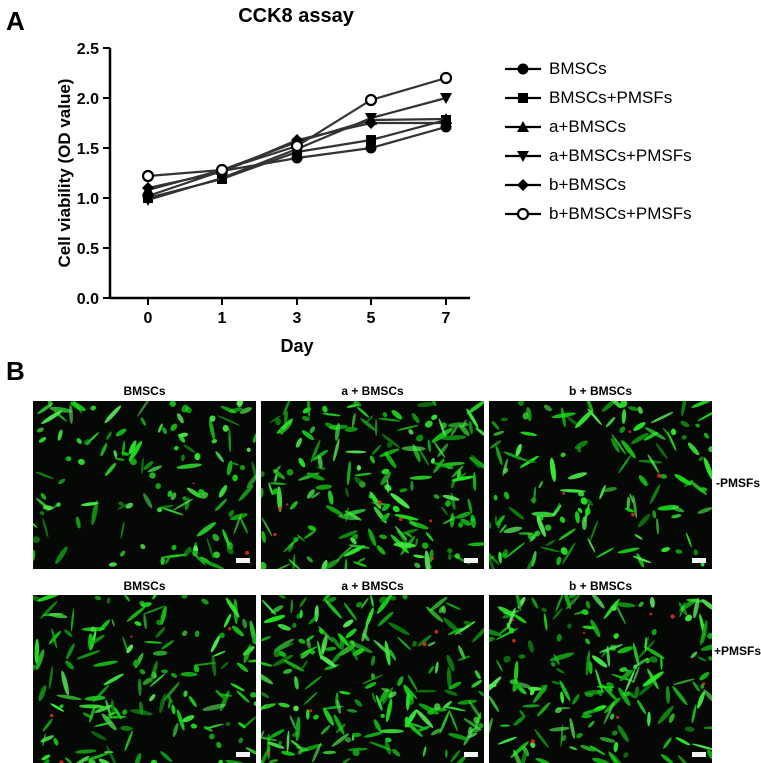  What do you see at coordinates (600, 391) in the screenshot?
I see `micro-label-top-3: b + BMSCs` at bounding box center [600, 391].